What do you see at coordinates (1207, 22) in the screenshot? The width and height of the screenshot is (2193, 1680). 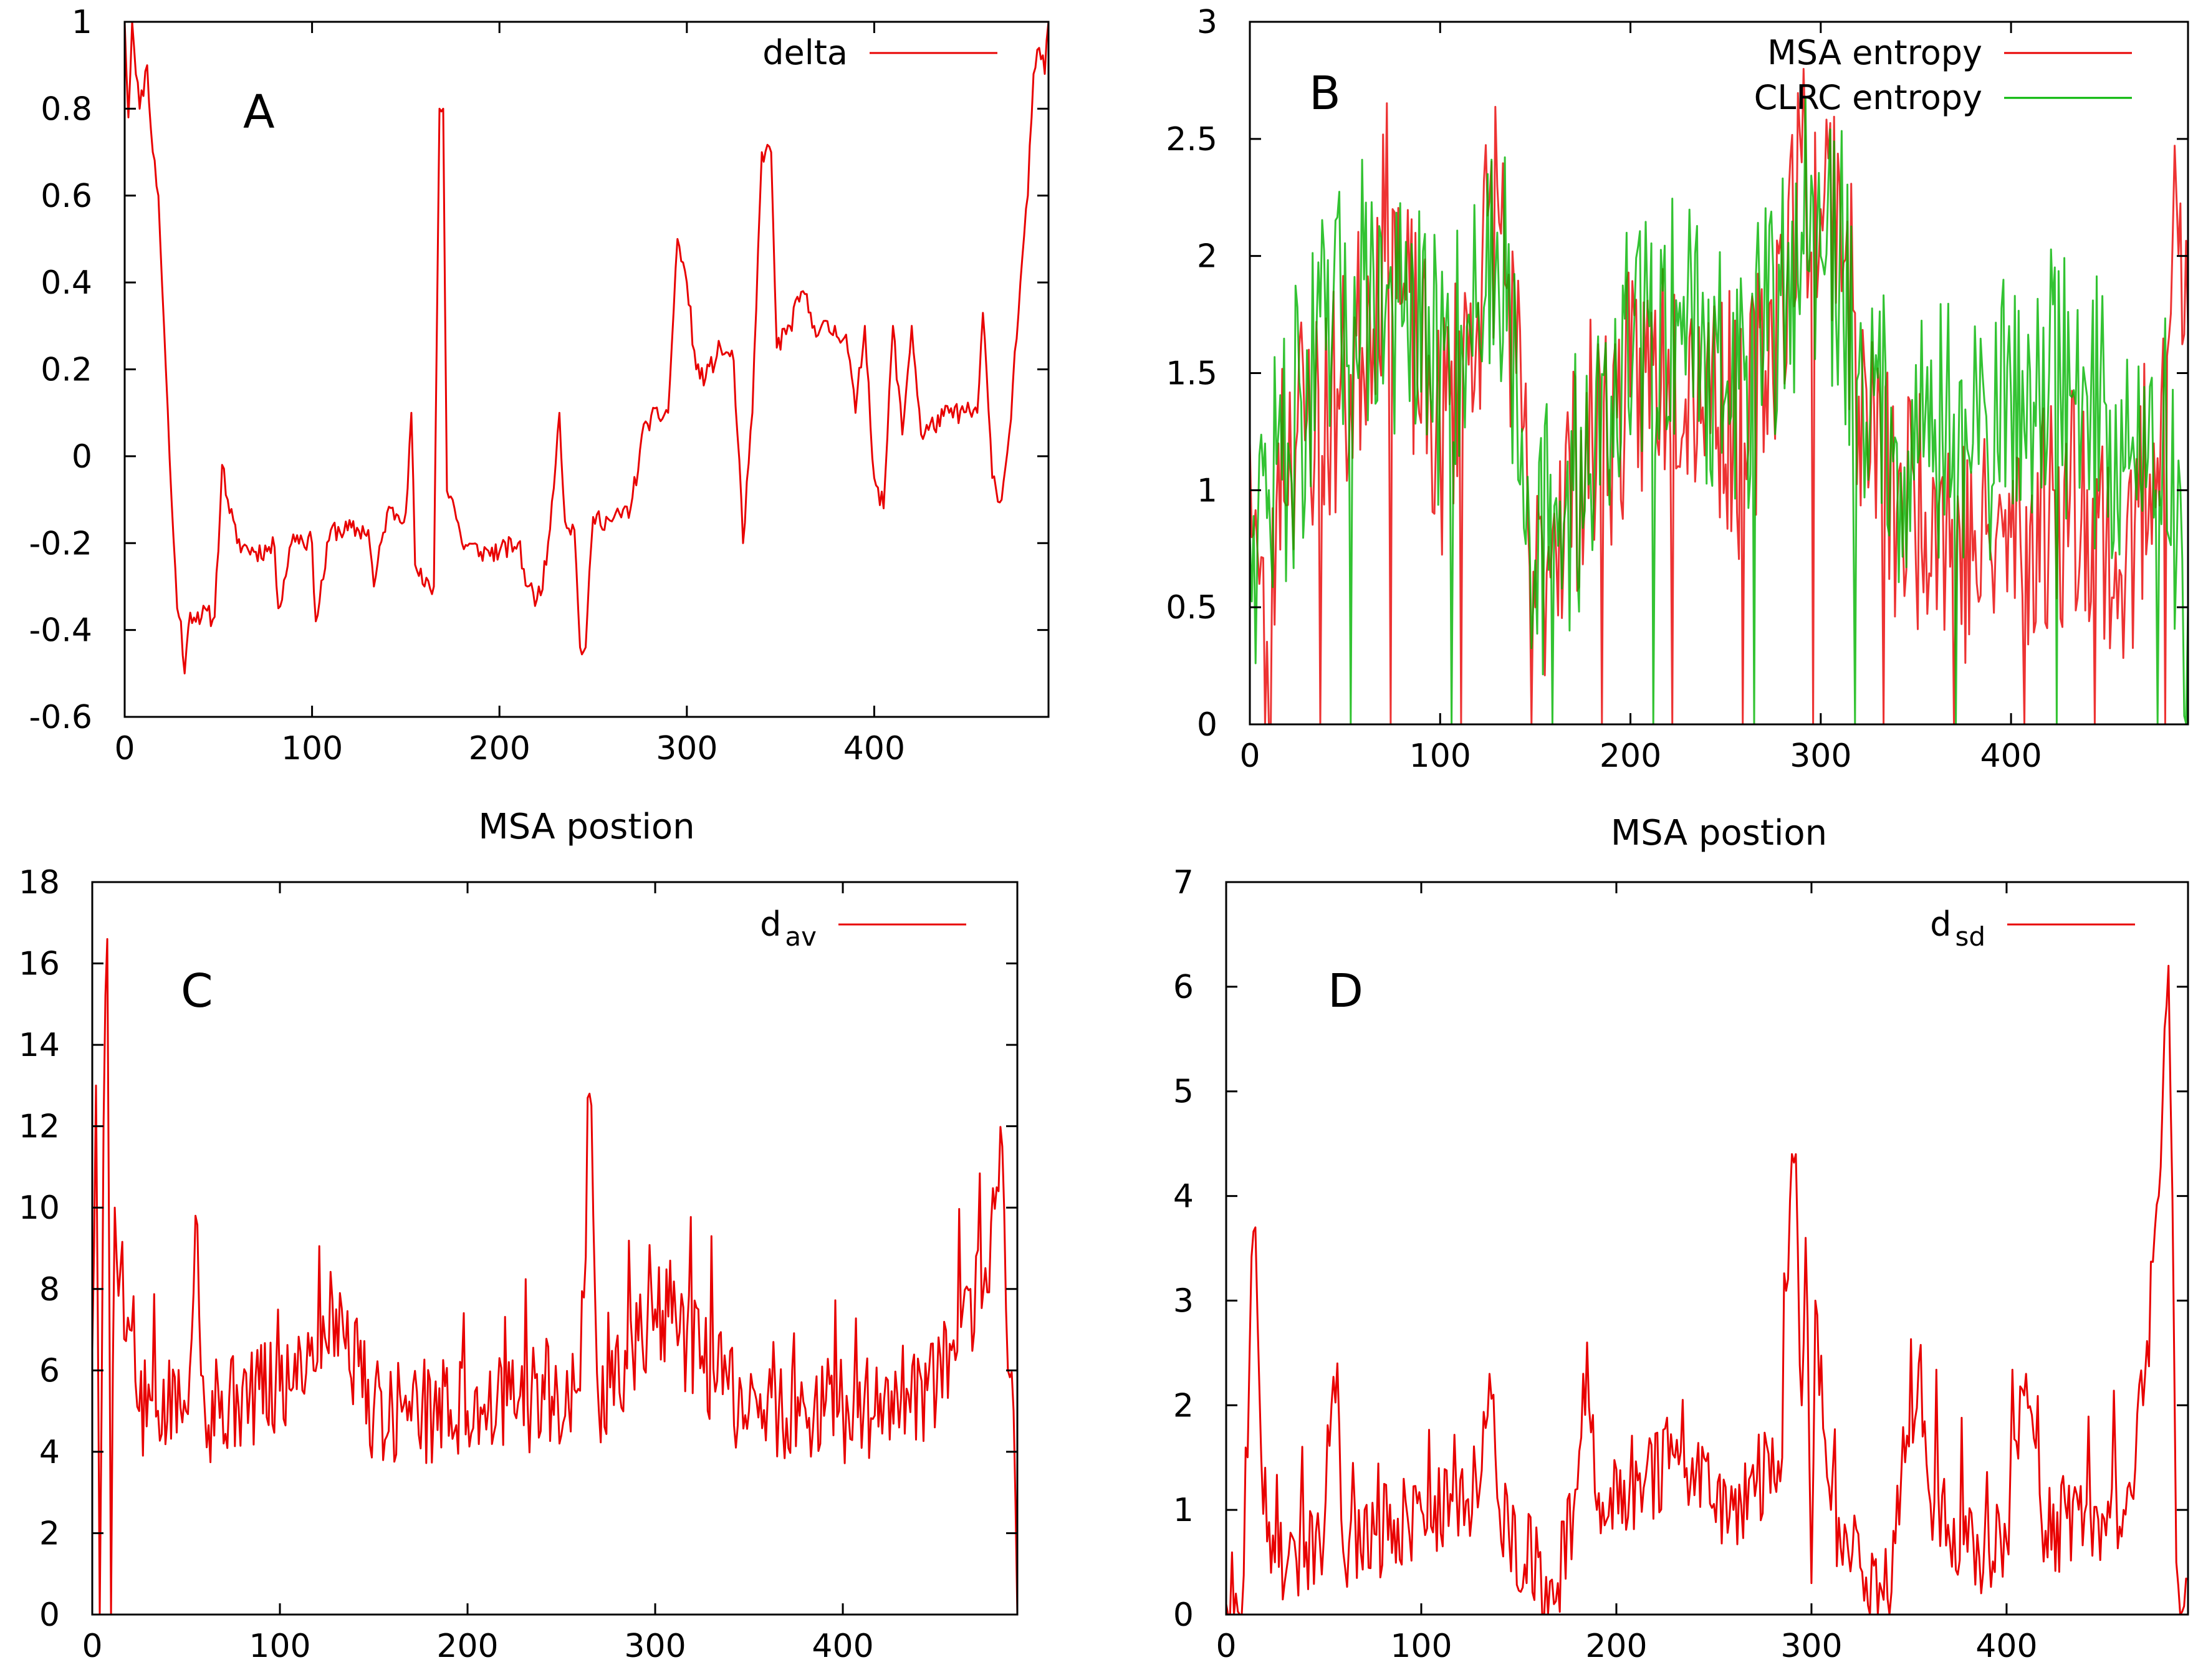 I see `chart-b-y-tick-label: 3` at bounding box center [1207, 22].